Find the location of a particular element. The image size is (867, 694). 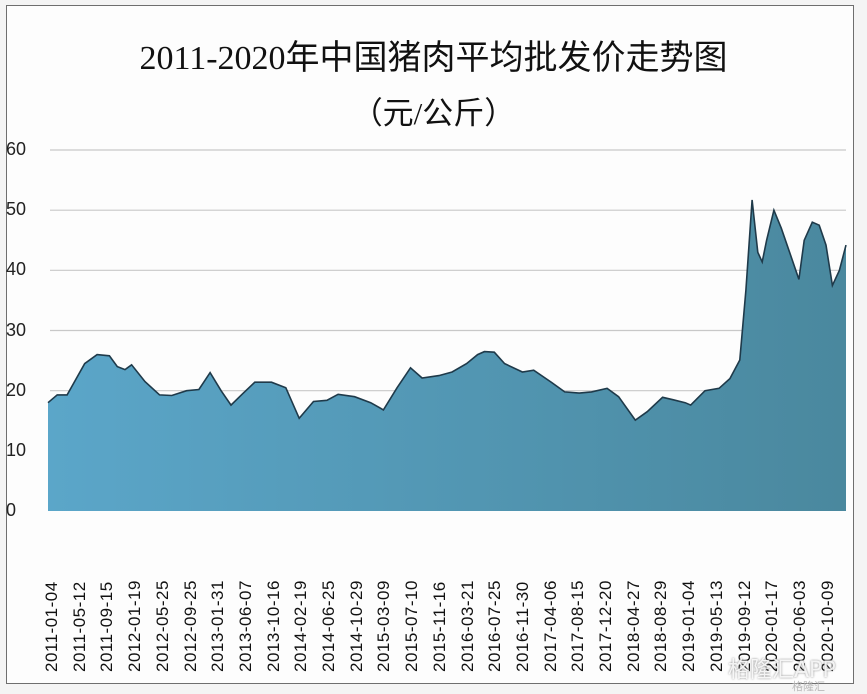

x-tick-label: 2015-07-10 is located at coordinates (412, 626).